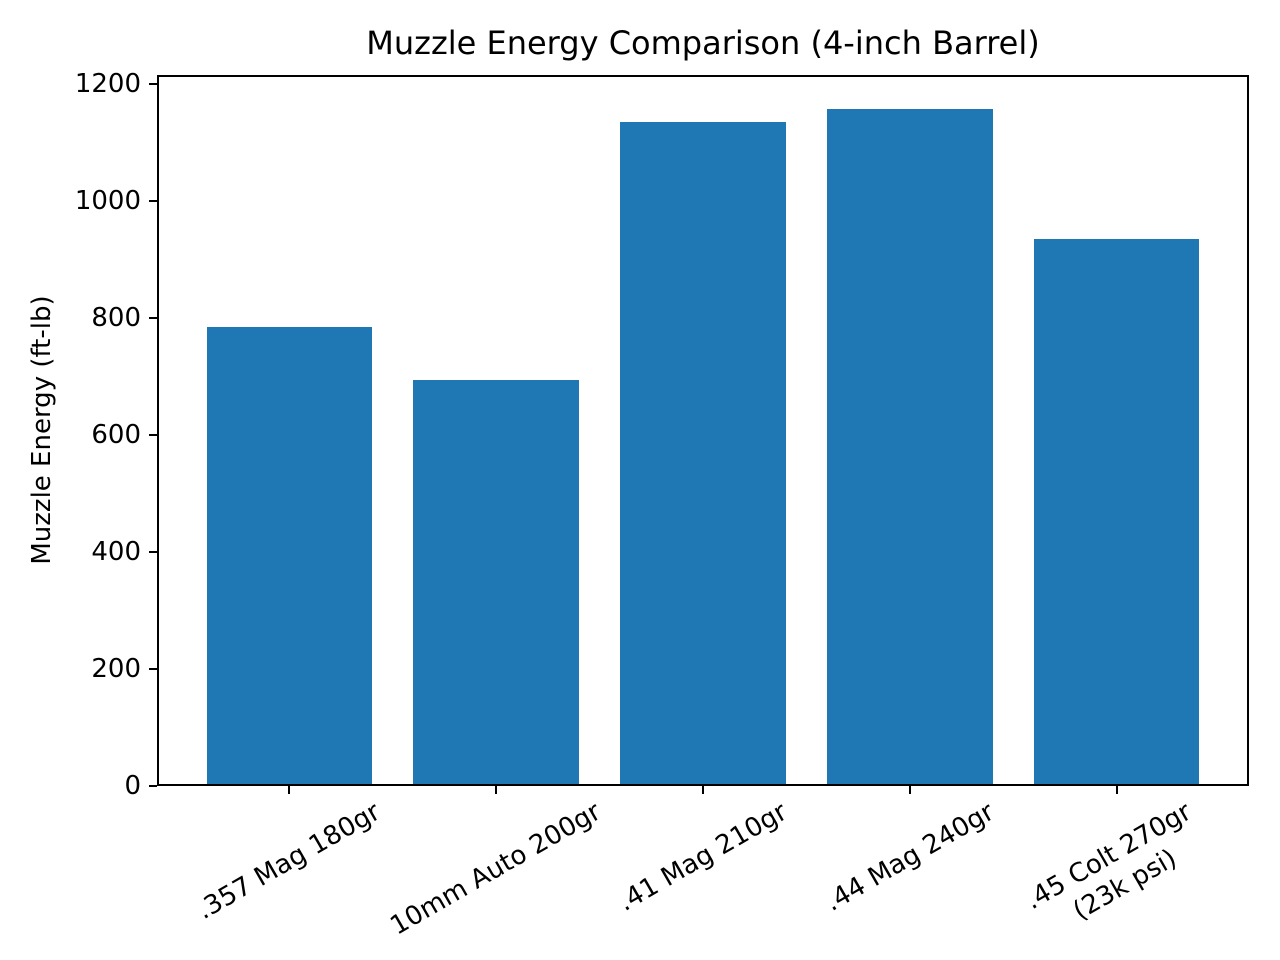 The height and width of the screenshot is (960, 1280). I want to click on bar--41-mag-210gr, so click(703, 453).